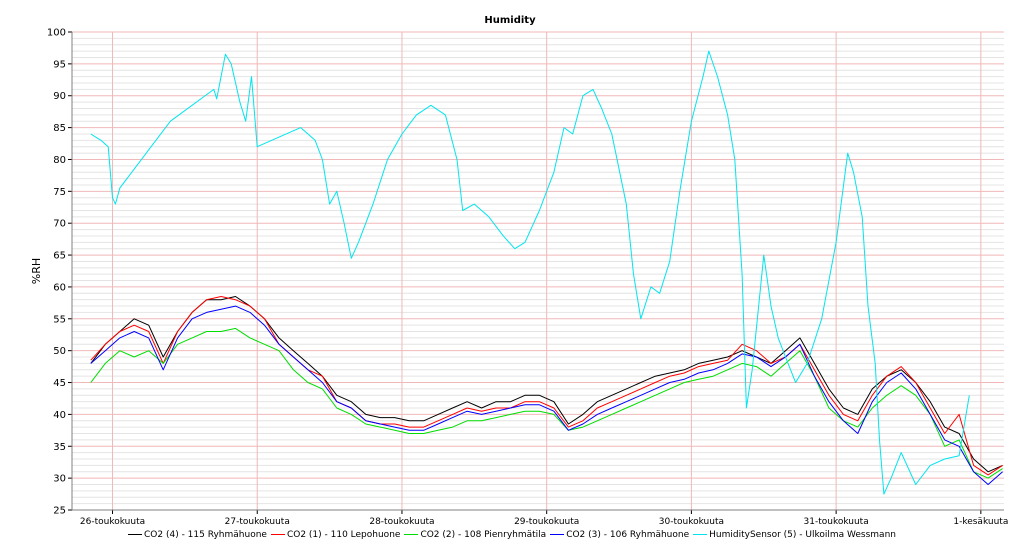 Image resolution: width=1024 pixels, height=560 pixels. Describe the element at coordinates (59, 160) in the screenshot. I see `y-tick-label: 80` at that location.